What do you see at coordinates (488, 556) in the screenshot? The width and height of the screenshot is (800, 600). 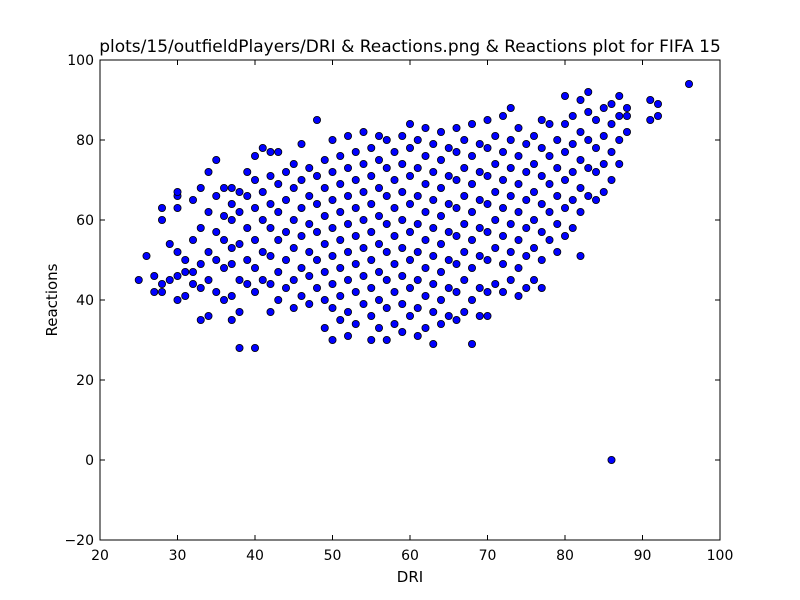 I see `x-tick-label: 70` at bounding box center [488, 556].